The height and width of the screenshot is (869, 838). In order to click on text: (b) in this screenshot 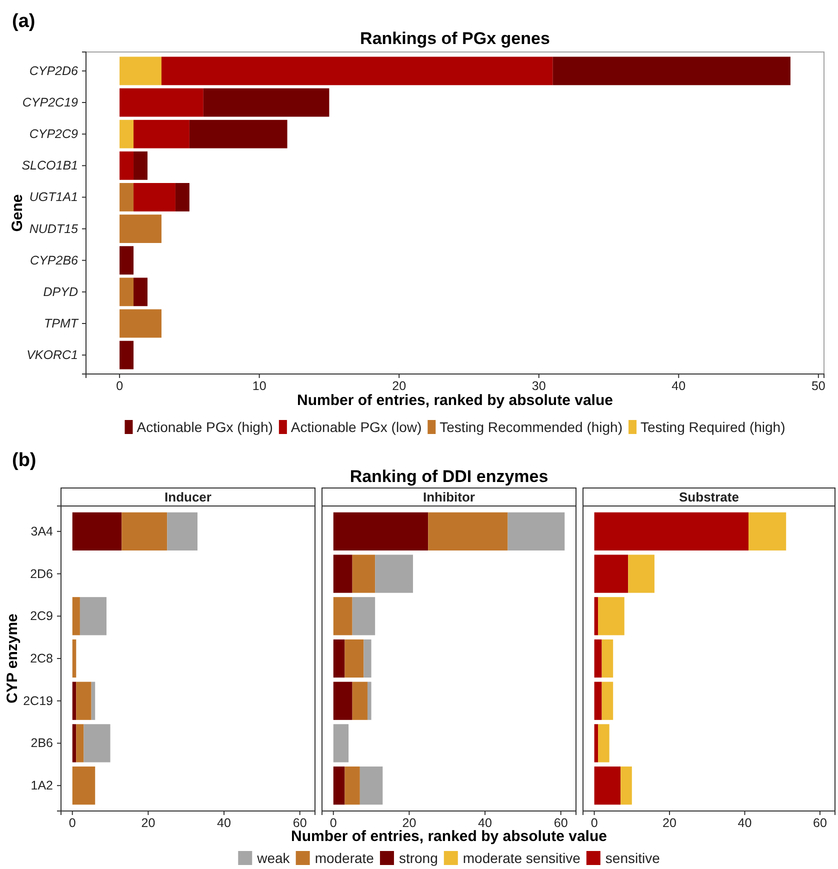, I will do `click(24, 460)`.